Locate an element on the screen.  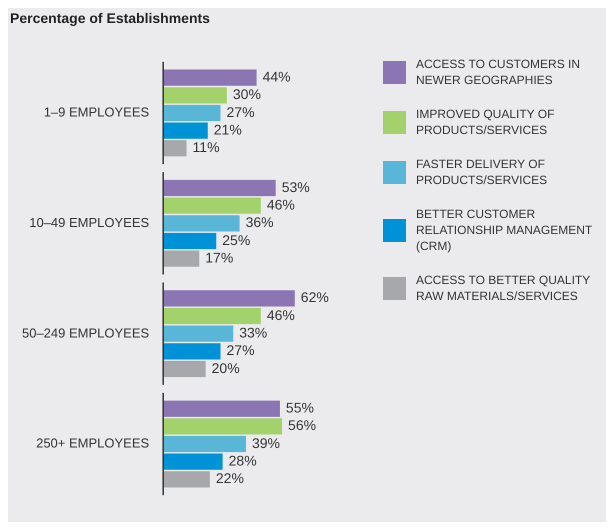
legend-label: ACCESS TO BETTER QUALITY RAW MATERIALS/SERVICES is located at coordinates (504, 288).